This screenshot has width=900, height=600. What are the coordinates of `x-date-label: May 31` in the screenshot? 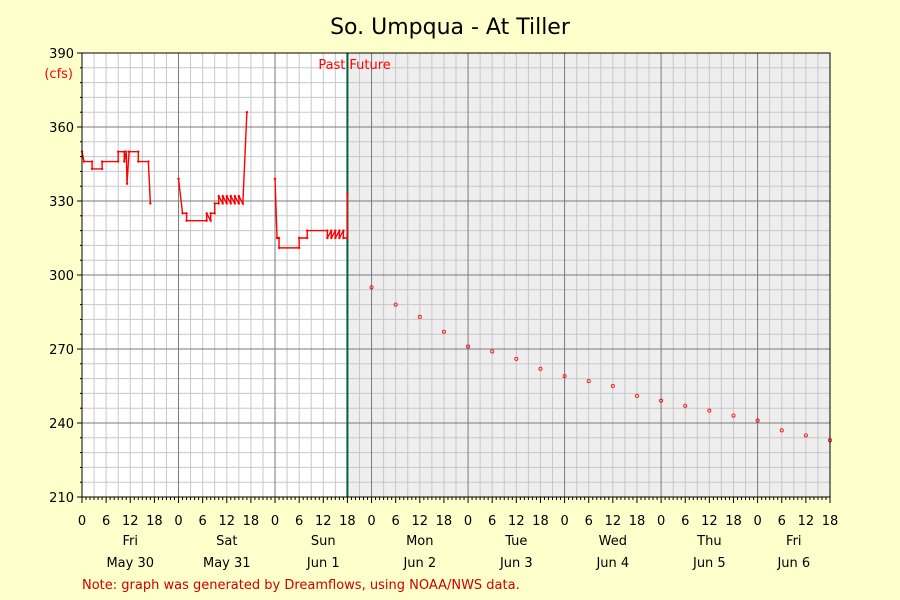 It's located at (227, 563).